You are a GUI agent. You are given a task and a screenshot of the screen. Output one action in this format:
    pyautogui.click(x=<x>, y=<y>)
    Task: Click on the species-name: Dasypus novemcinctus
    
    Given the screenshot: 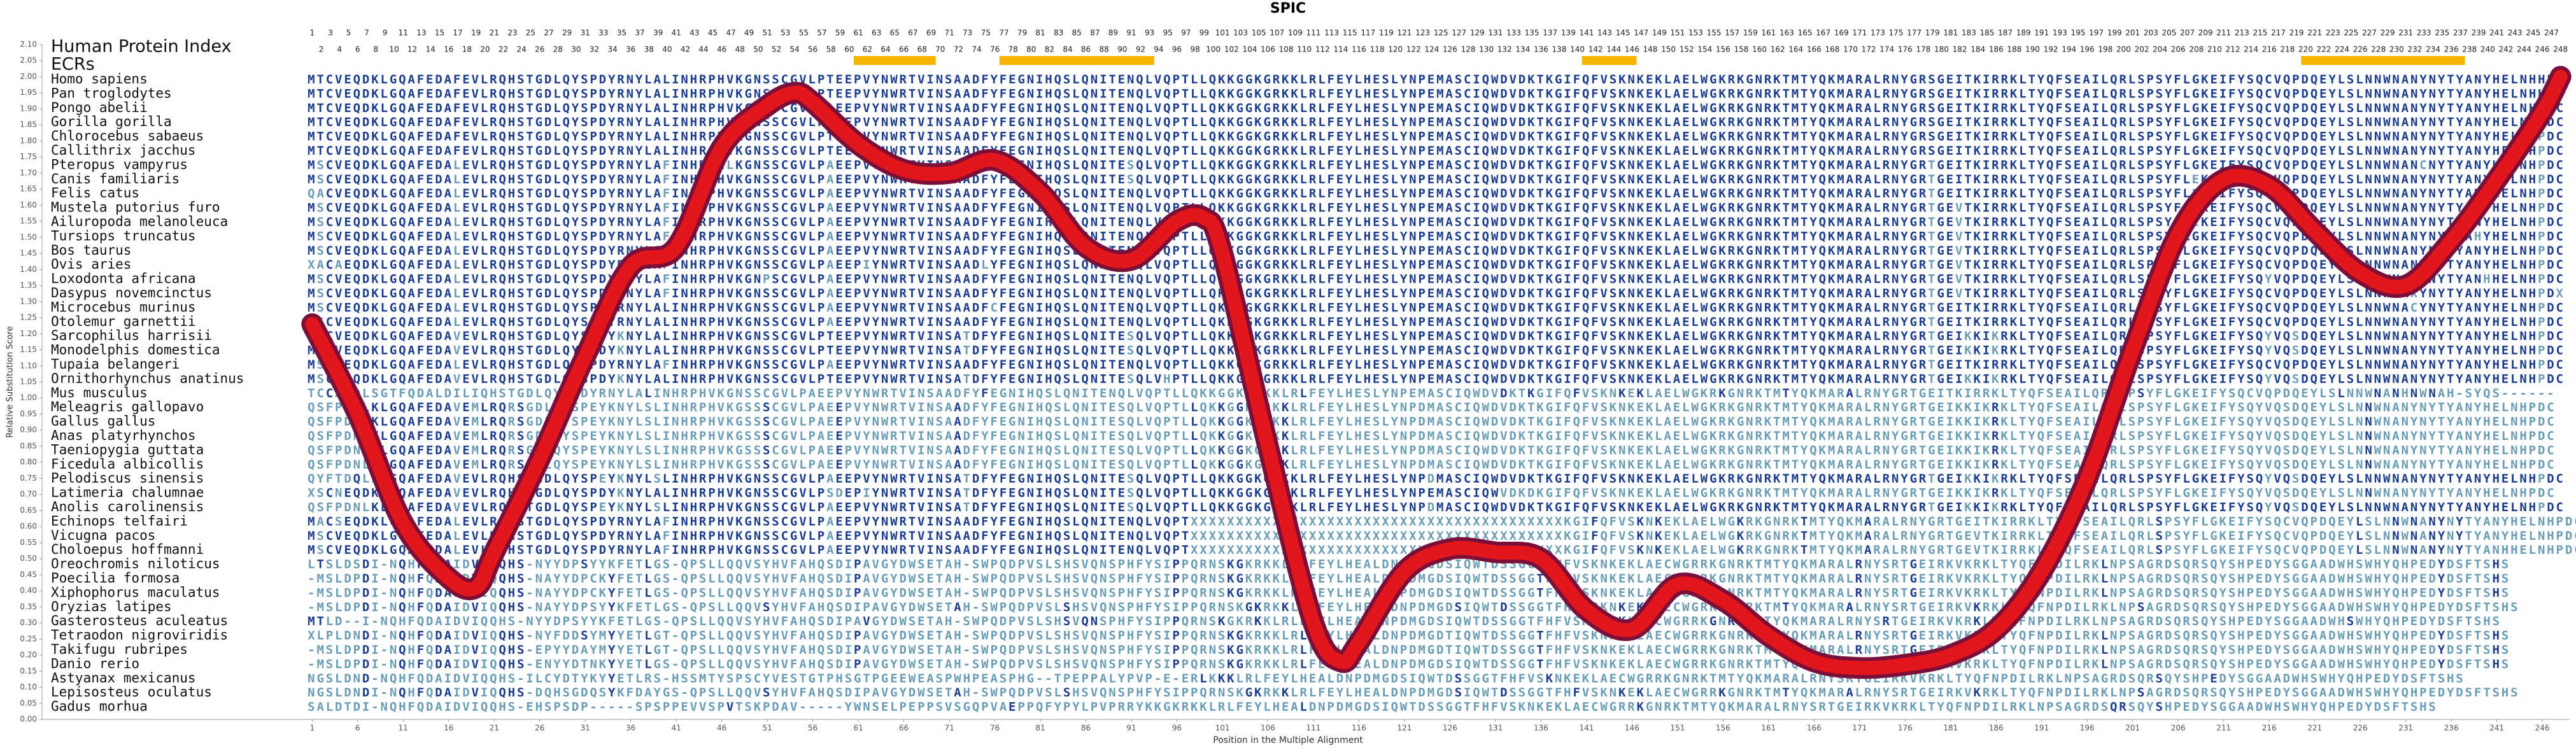 What is the action you would take?
    pyautogui.click(x=131, y=292)
    